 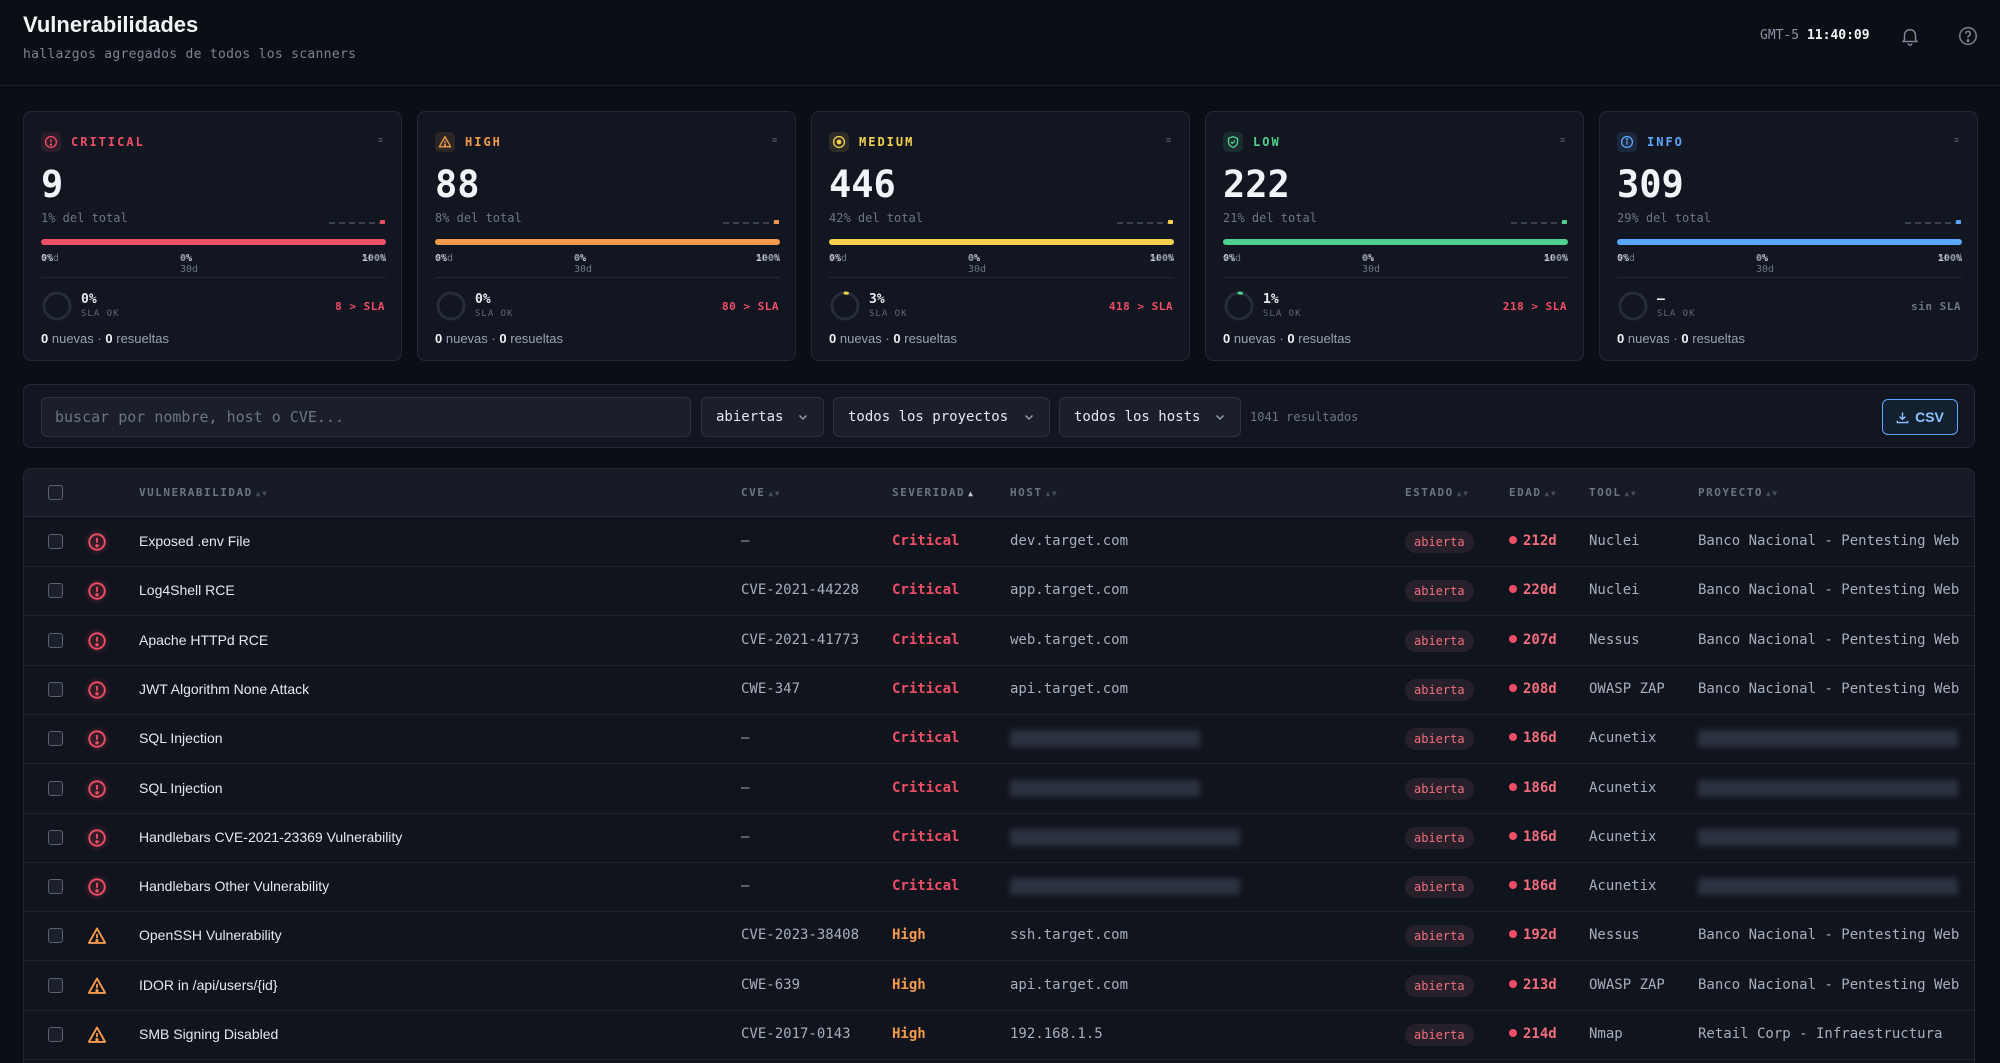 What do you see at coordinates (771, 688) in the screenshot?
I see `cve-cell: CWE-347` at bounding box center [771, 688].